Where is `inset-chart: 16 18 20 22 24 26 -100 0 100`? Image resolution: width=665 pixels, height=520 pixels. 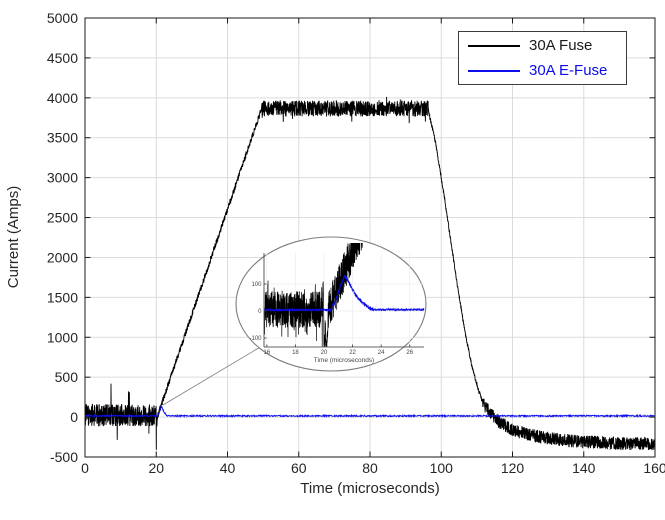 inset-chart: 16 18 20 22 24 26 -100 0 100 is located at coordinates (337, 299).